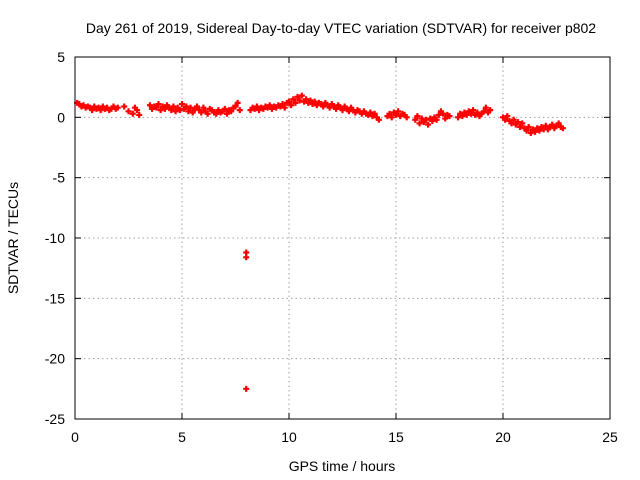  I want to click on y-tick-label: 0, so click(61, 117).